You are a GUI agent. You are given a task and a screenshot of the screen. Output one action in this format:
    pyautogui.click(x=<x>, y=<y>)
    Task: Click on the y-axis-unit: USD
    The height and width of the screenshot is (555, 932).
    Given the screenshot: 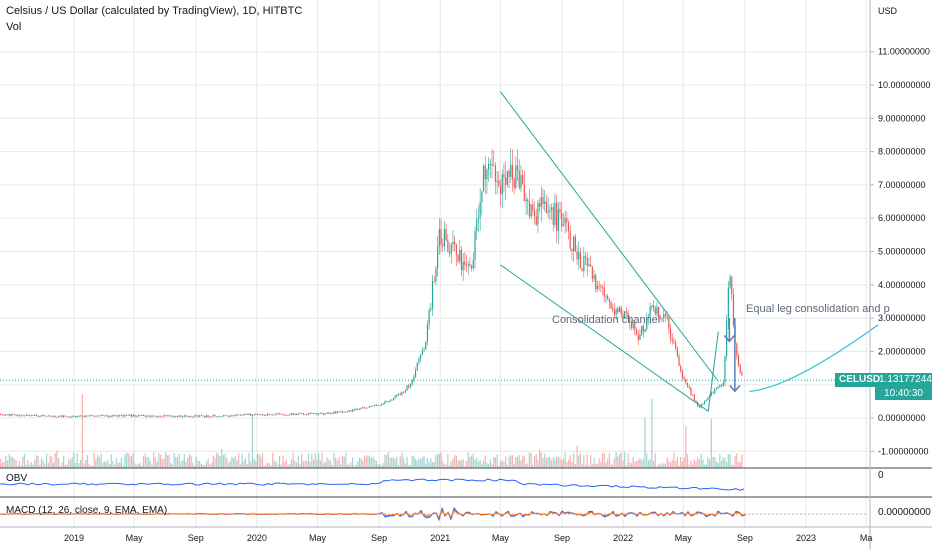 What is the action you would take?
    pyautogui.click(x=888, y=11)
    